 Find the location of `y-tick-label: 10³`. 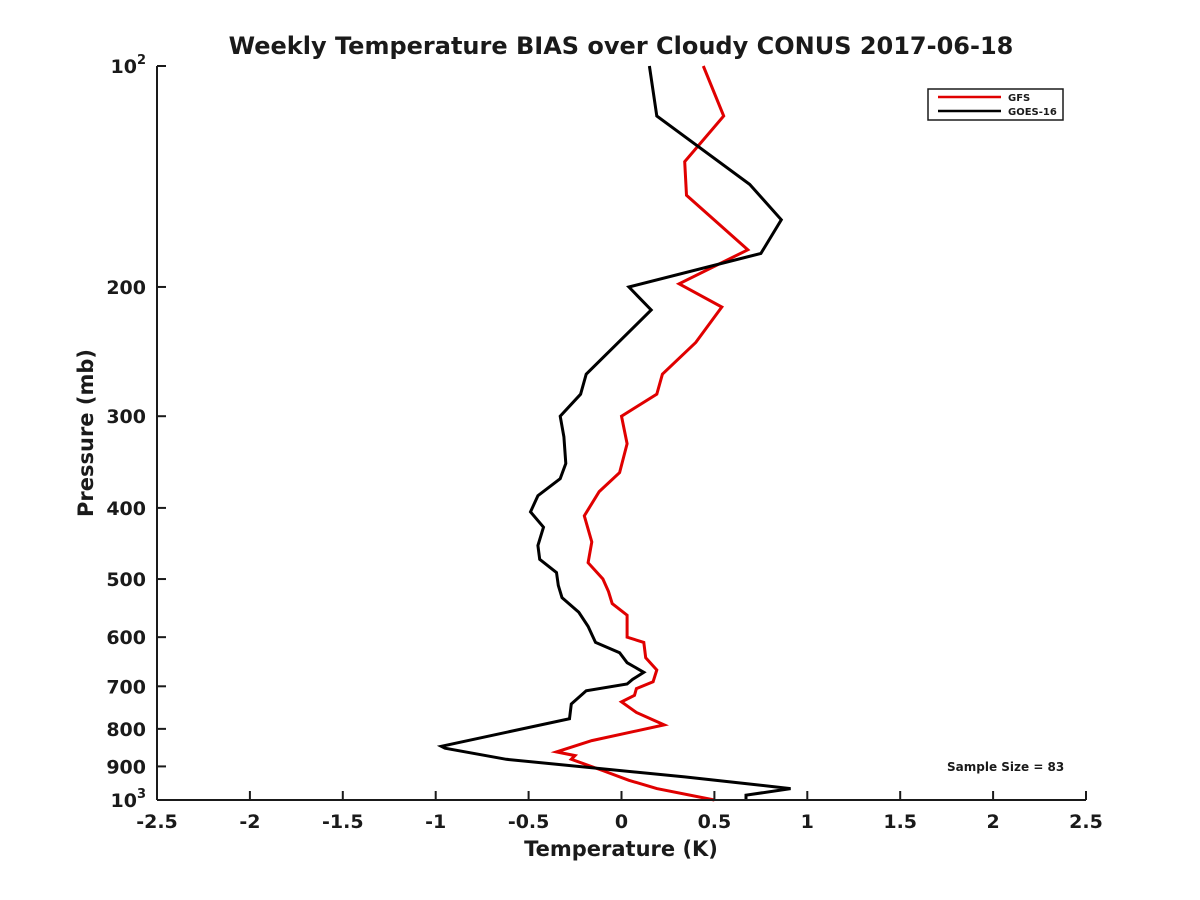

y-tick-label: 10³ is located at coordinates (129, 799).